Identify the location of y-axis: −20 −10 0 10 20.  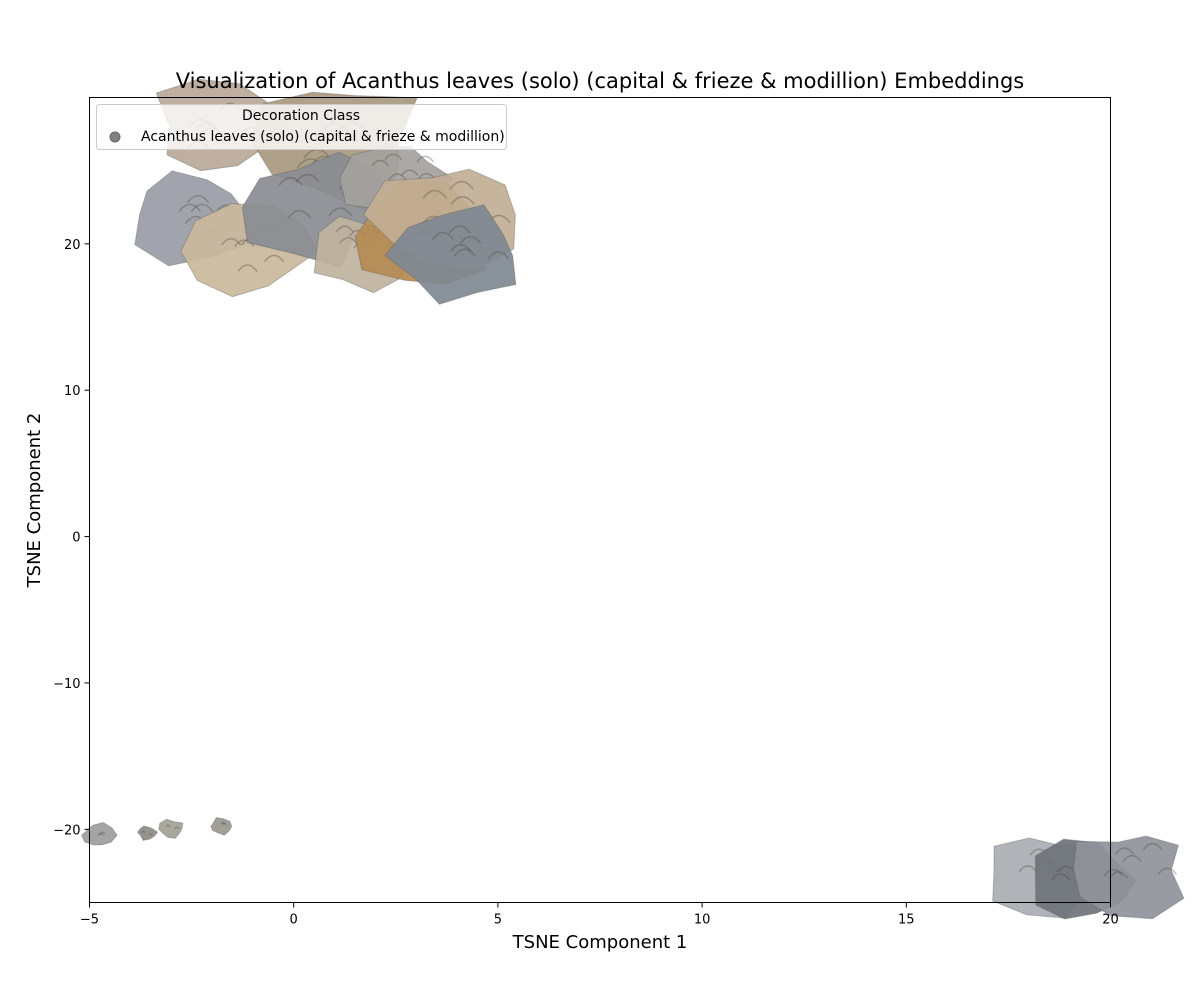
(71, 538).